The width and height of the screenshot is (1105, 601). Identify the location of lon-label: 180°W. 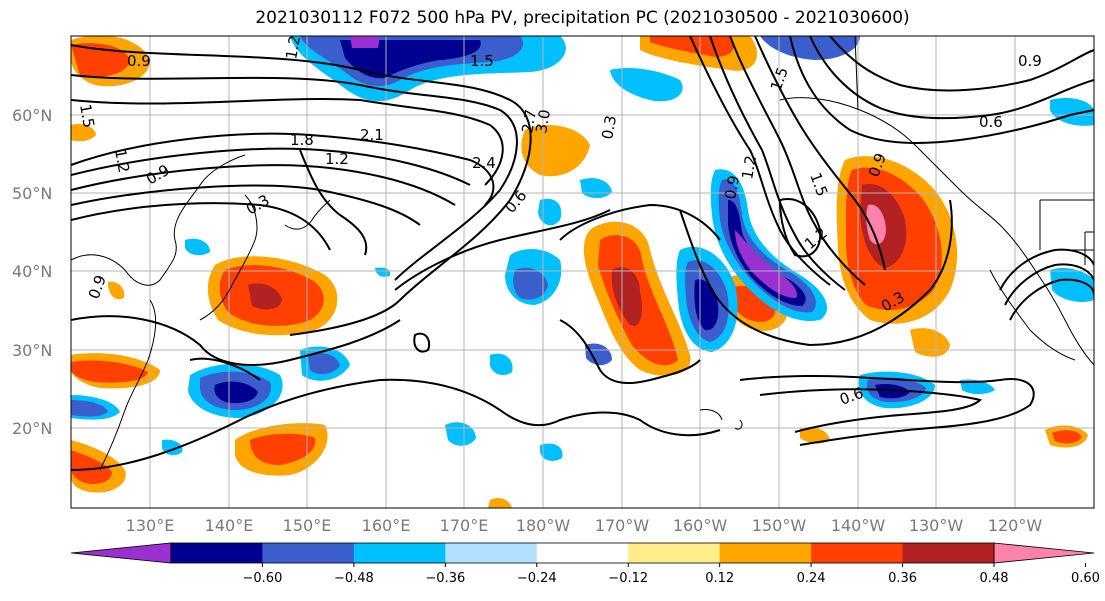
(543, 525).